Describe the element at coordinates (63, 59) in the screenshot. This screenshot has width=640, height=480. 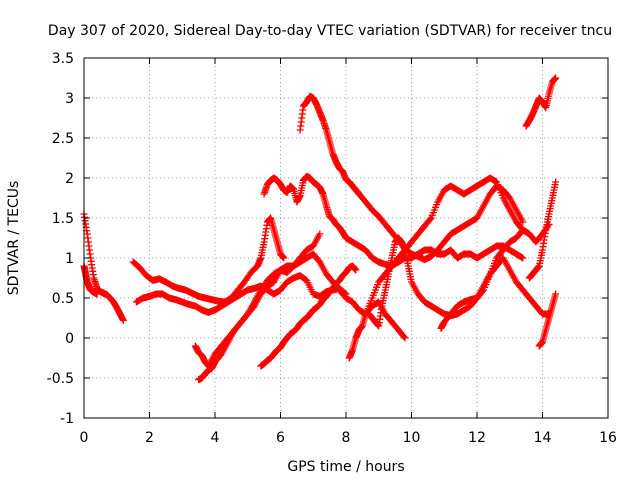
I see `y-tick-label: 3.5` at that location.